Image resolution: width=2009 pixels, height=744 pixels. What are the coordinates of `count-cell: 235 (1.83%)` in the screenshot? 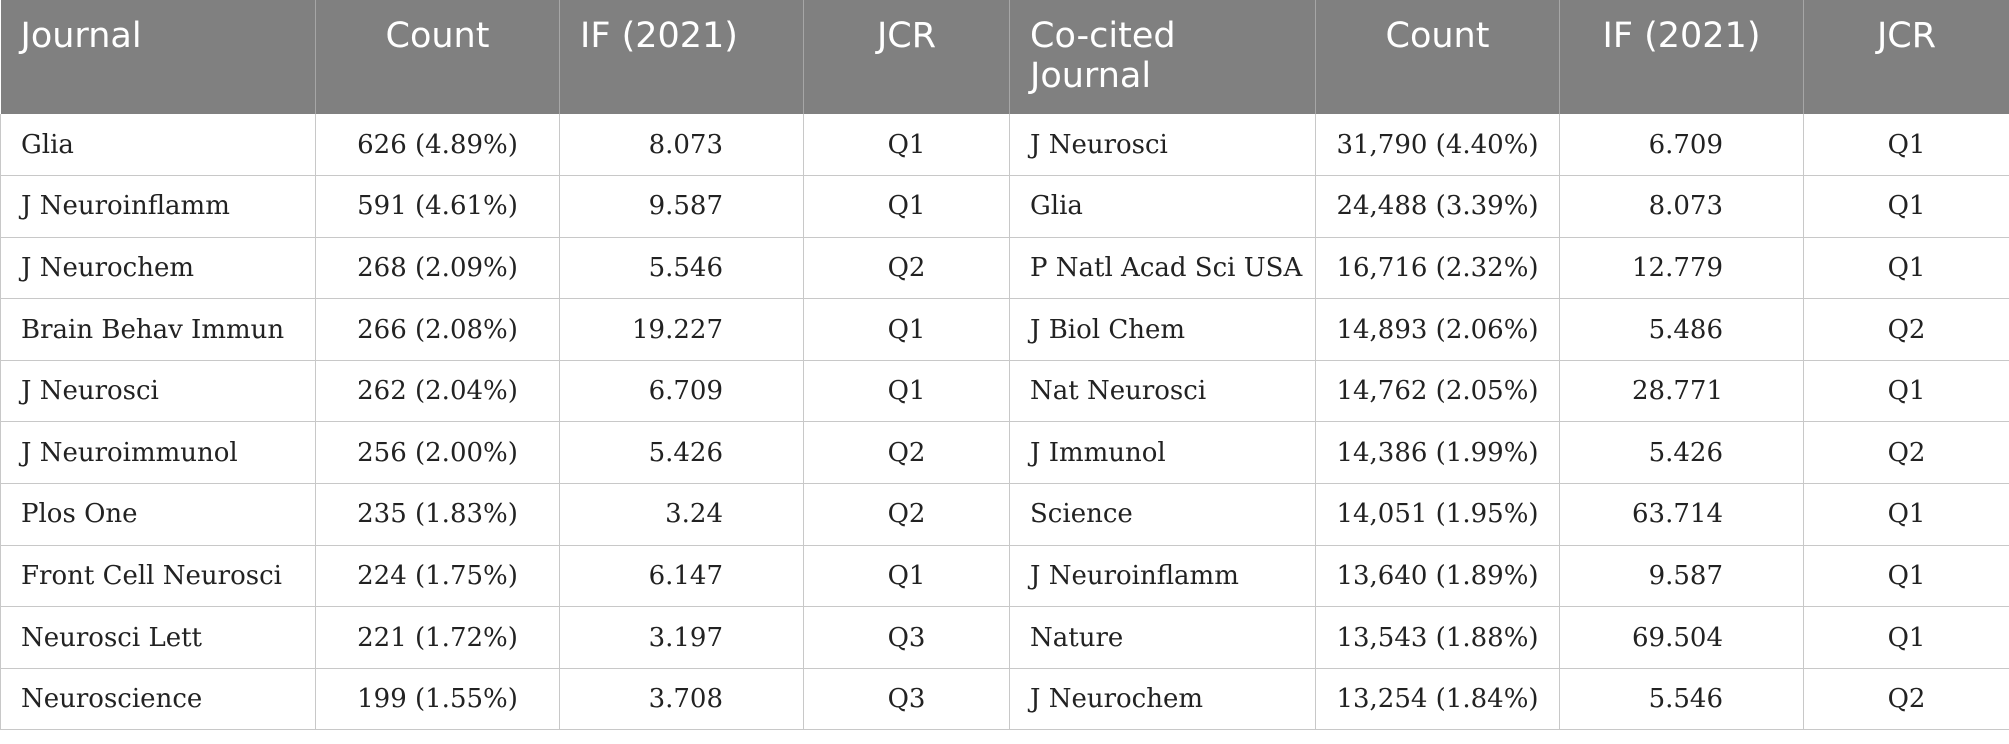 It's located at (437, 514).